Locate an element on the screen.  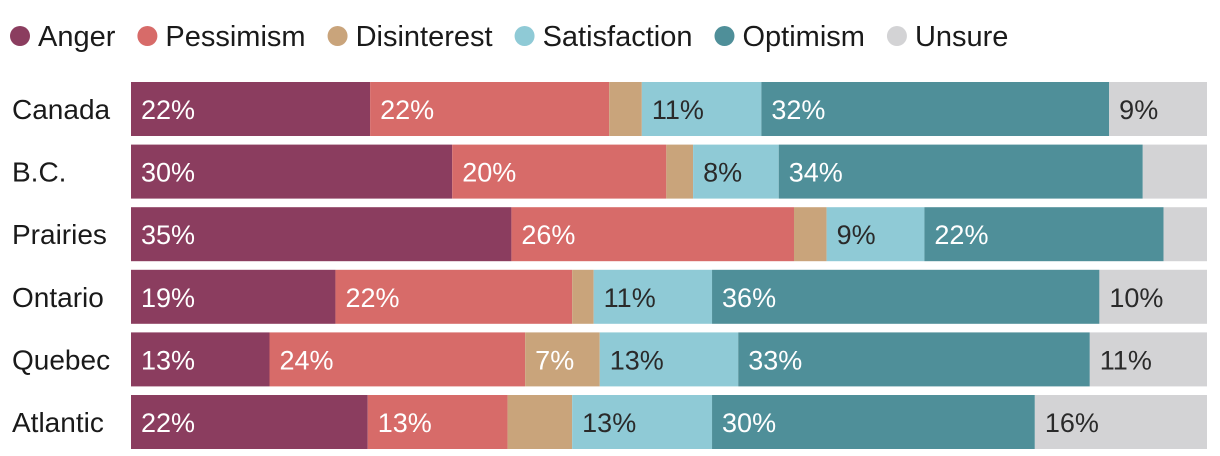
bar-segment-canada-disinterest is located at coordinates (625, 109).